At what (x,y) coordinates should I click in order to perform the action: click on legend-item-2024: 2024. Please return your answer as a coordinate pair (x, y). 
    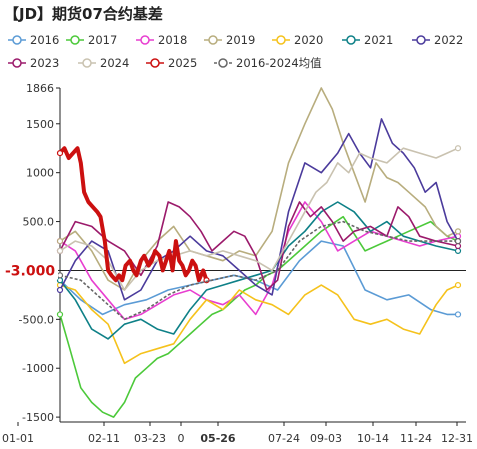
    Looking at the image, I should click on (103, 63).